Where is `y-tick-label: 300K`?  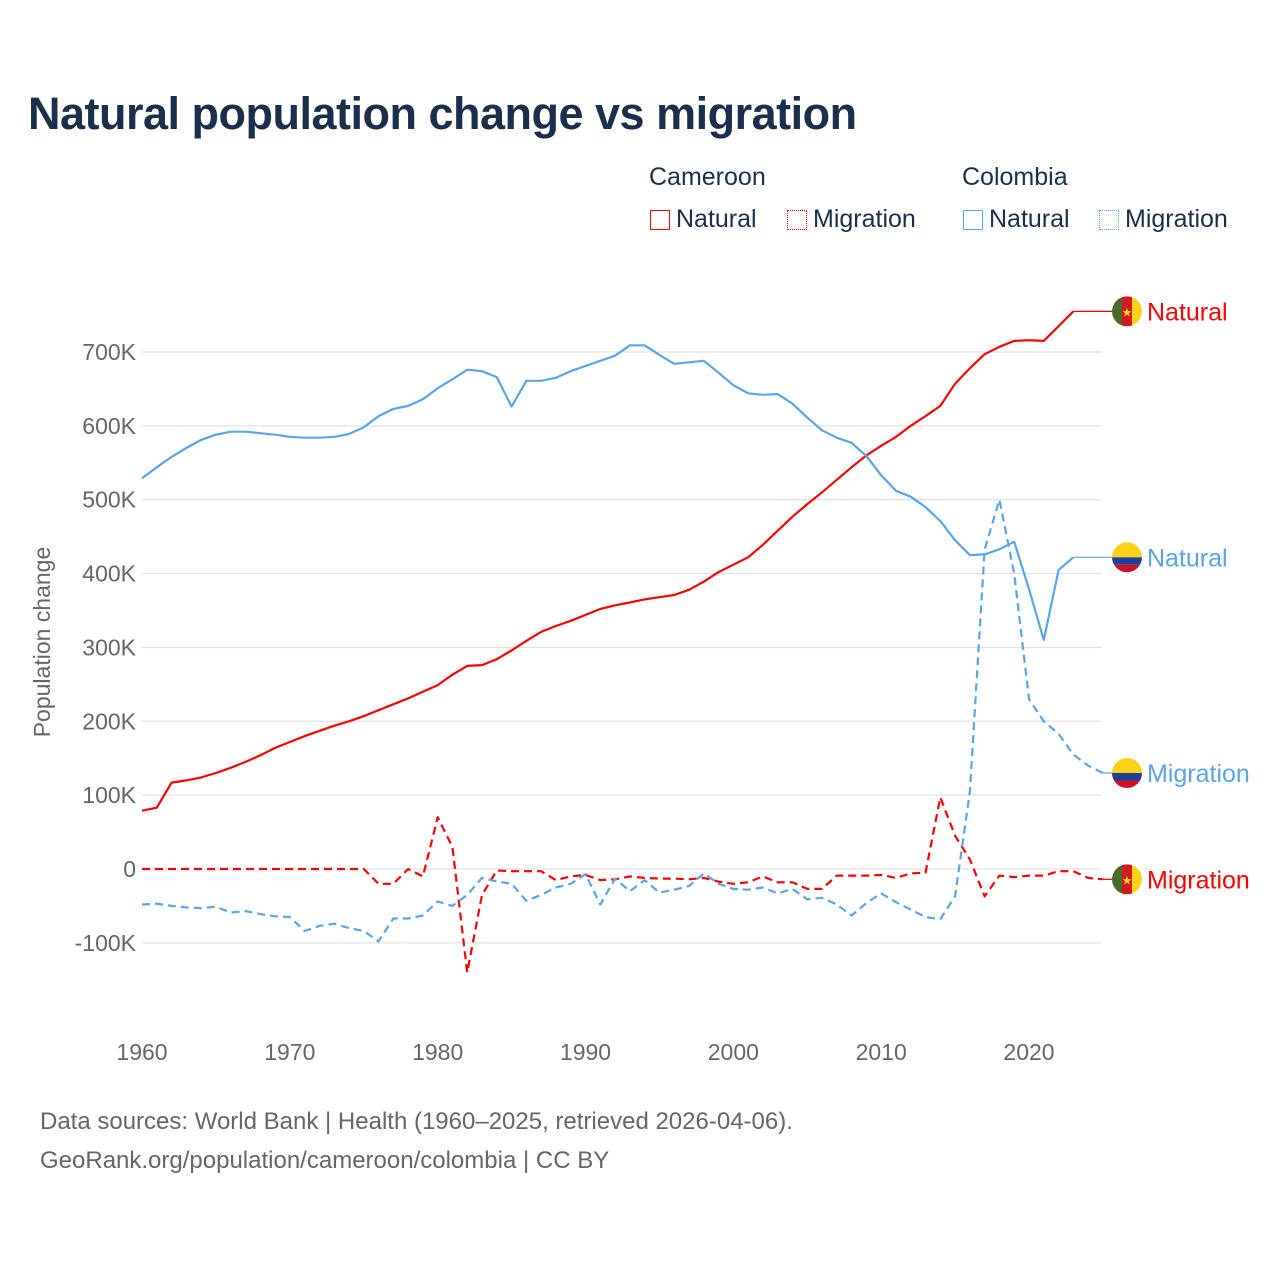
y-tick-label: 300K is located at coordinates (109, 647).